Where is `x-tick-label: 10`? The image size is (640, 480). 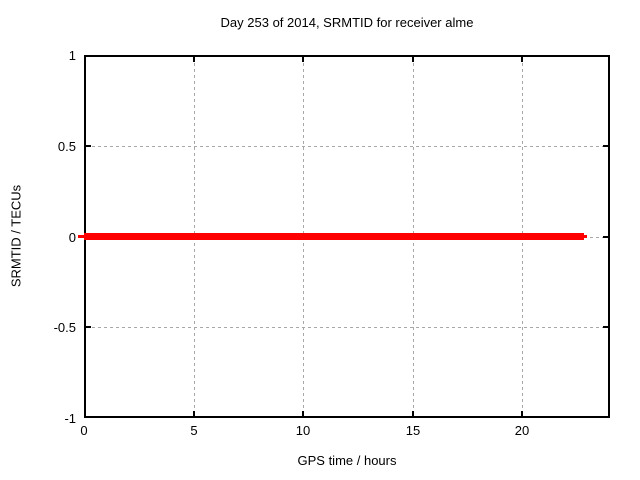 x-tick-label: 10 is located at coordinates (303, 430).